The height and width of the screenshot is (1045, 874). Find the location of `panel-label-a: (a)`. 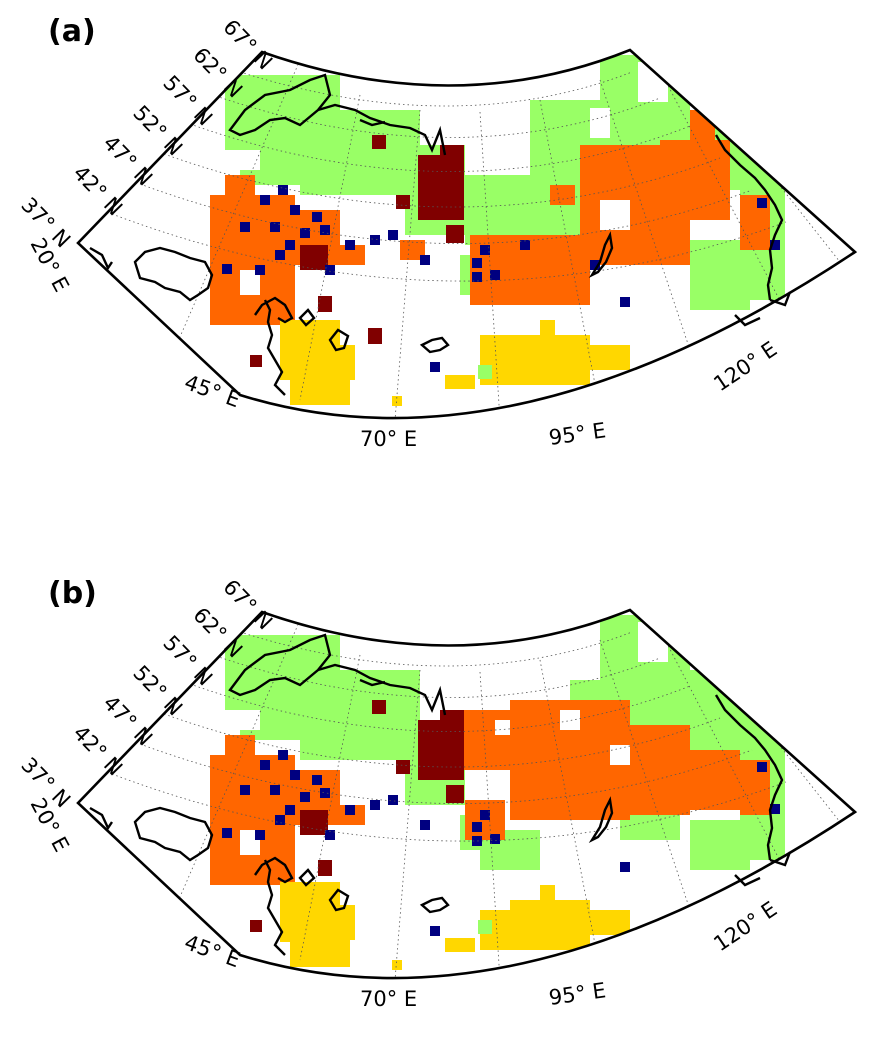

panel-label-a: (a) is located at coordinates (72, 31).